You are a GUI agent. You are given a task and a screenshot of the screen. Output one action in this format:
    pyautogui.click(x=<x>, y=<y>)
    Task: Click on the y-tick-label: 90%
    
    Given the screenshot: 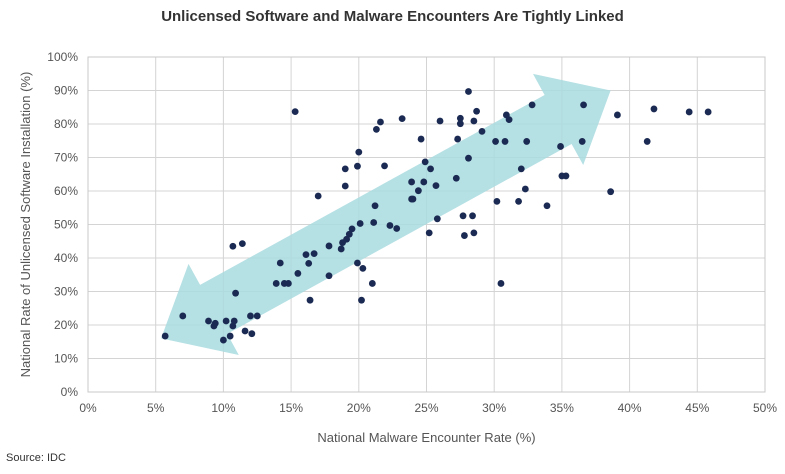 What is the action you would take?
    pyautogui.click(x=66, y=91)
    